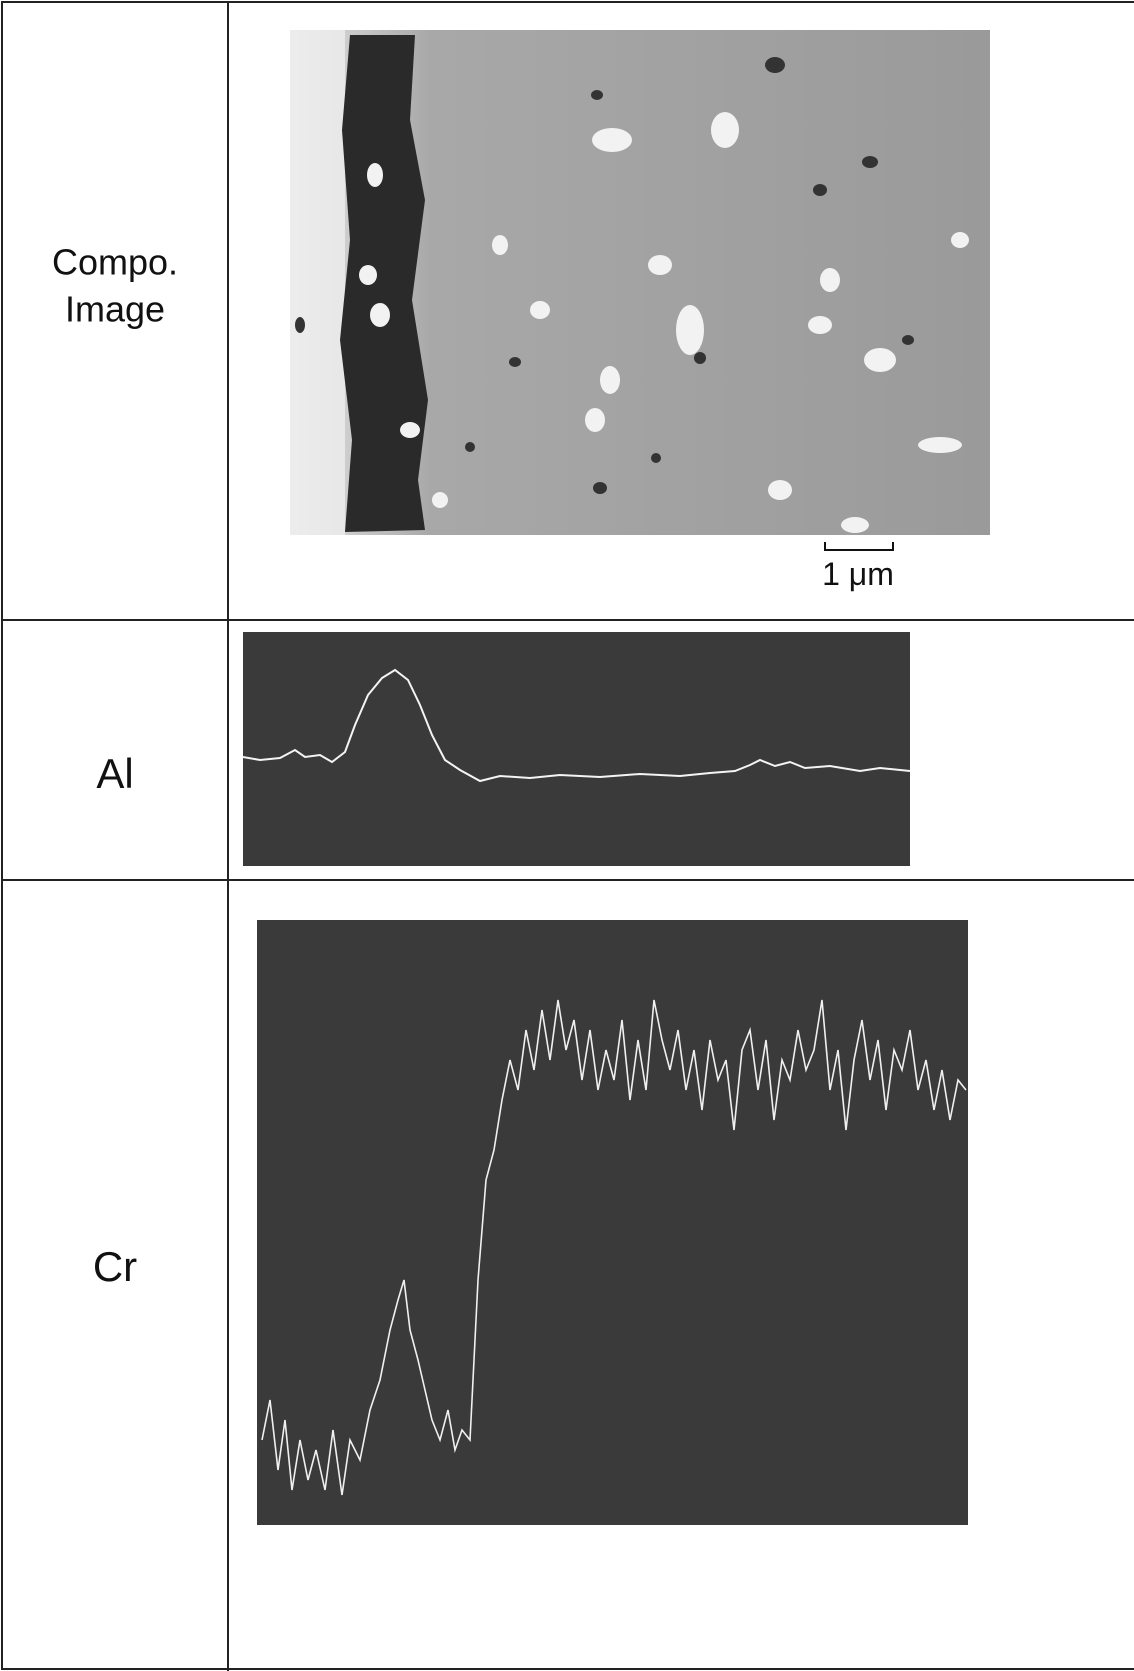 The width and height of the screenshot is (1134, 1671). I want to click on micrograph-edge, so click(317, 282).